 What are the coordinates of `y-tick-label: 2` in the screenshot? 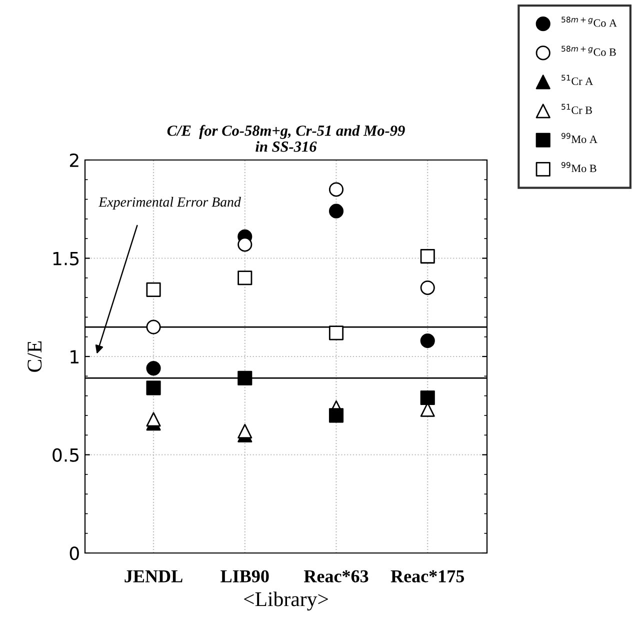 It's located at (74, 160).